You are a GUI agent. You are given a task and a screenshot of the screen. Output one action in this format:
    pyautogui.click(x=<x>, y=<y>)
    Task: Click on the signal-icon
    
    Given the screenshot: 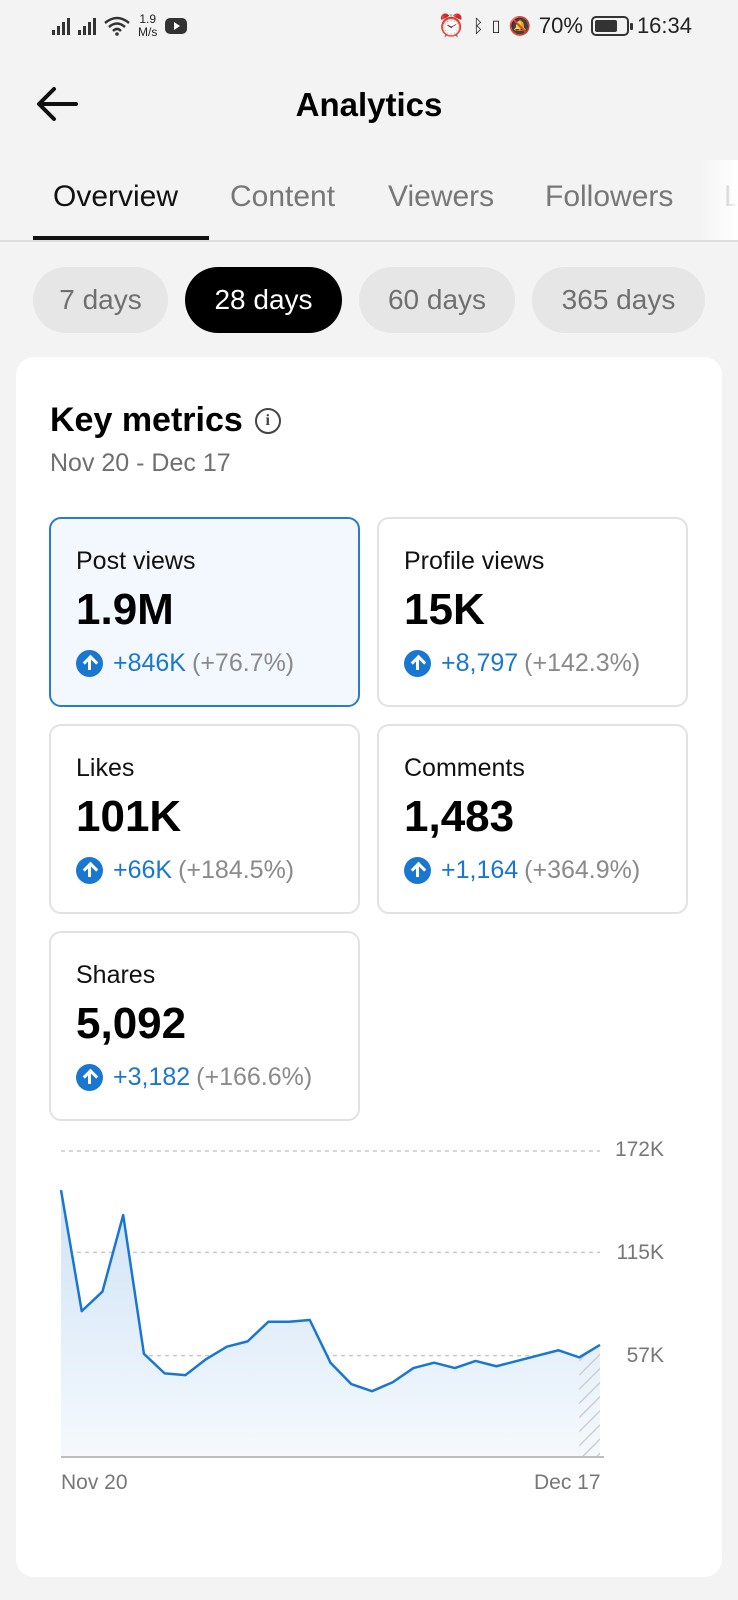 What is the action you would take?
    pyautogui.click(x=61, y=26)
    